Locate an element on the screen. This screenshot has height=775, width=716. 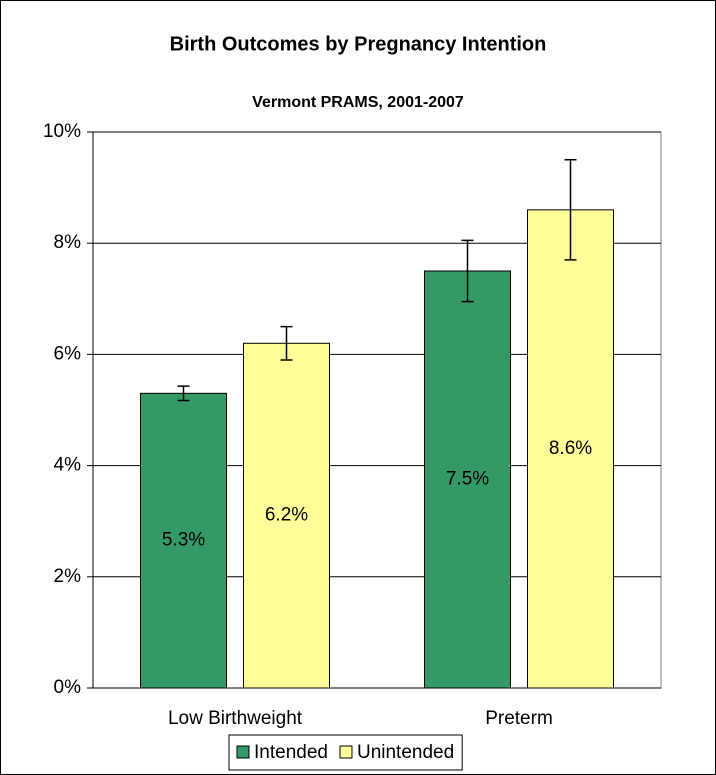
y-tick-label: 10% is located at coordinates (62, 131).